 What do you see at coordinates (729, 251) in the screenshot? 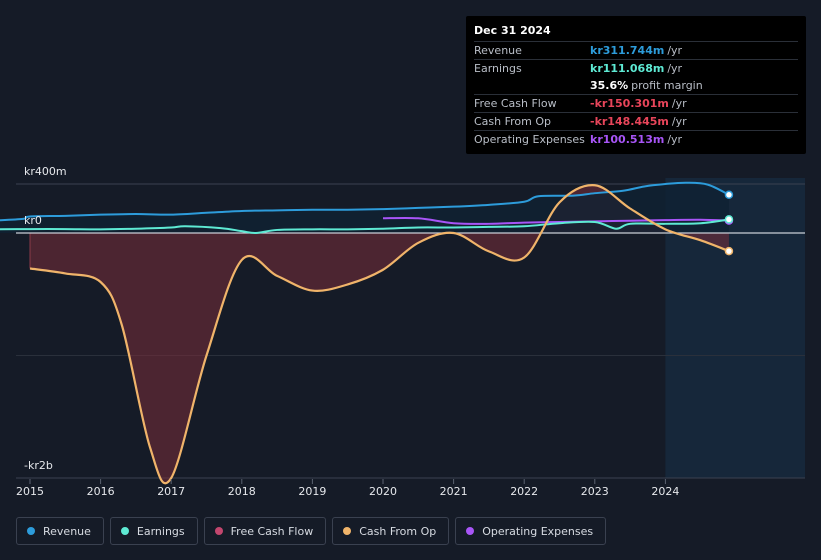
I see `cash-from-op-end-marker` at bounding box center [729, 251].